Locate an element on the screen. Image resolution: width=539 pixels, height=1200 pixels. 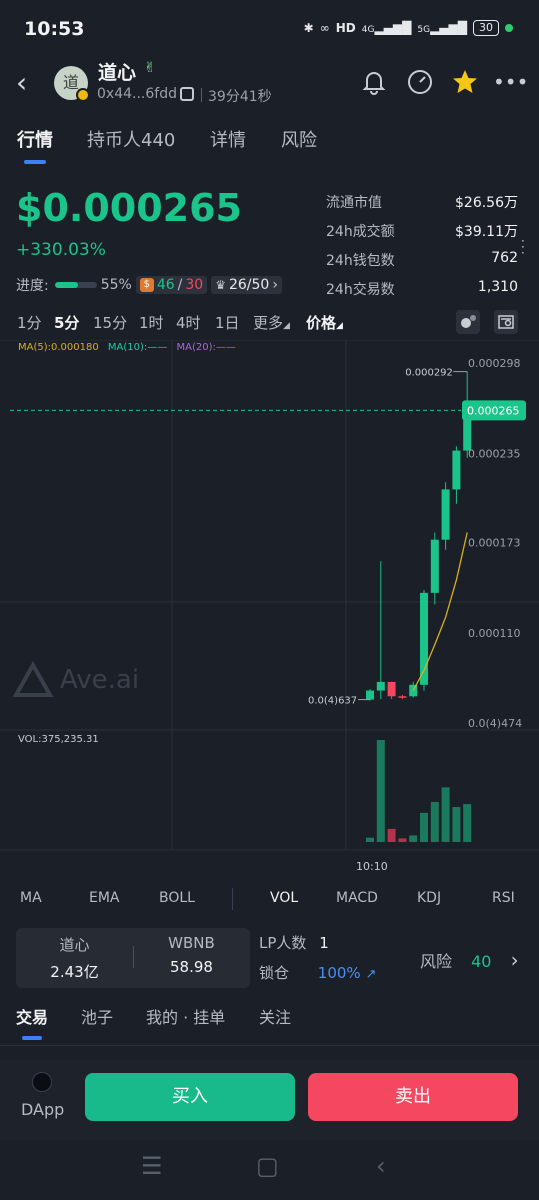
progress-fill is located at coordinates (66, 285).